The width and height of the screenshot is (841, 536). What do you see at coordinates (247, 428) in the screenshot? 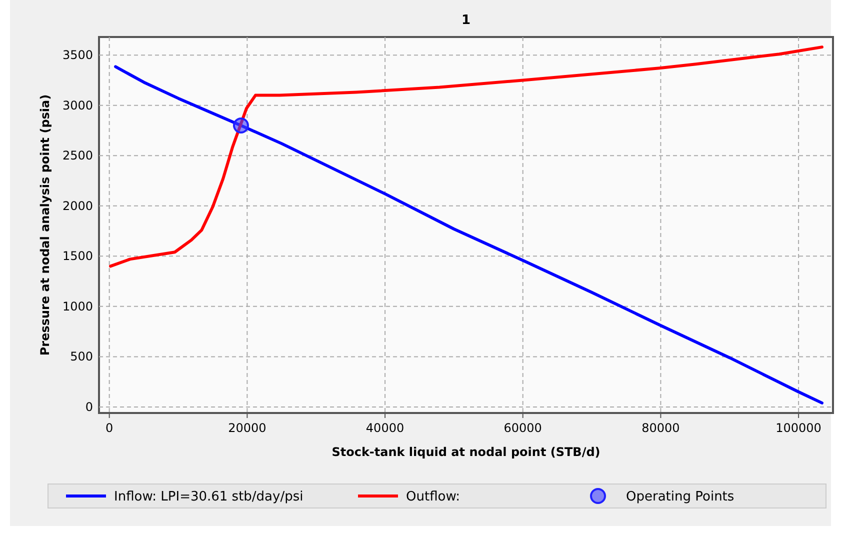
I see `x-tick-label: 20000` at bounding box center [247, 428].